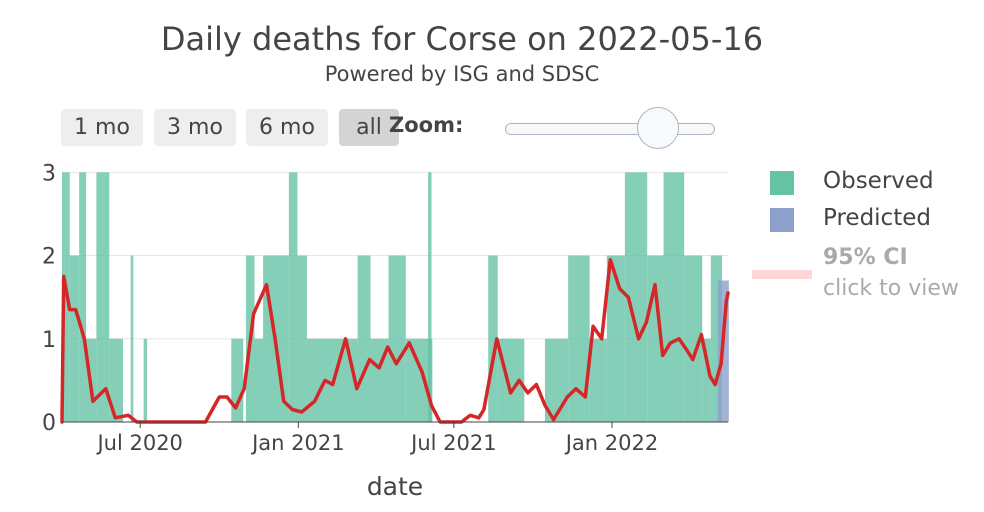 Image resolution: width=984 pixels, height=512 pixels. What do you see at coordinates (782, 220) in the screenshot?
I see `legend-predicted-swatch` at bounding box center [782, 220].